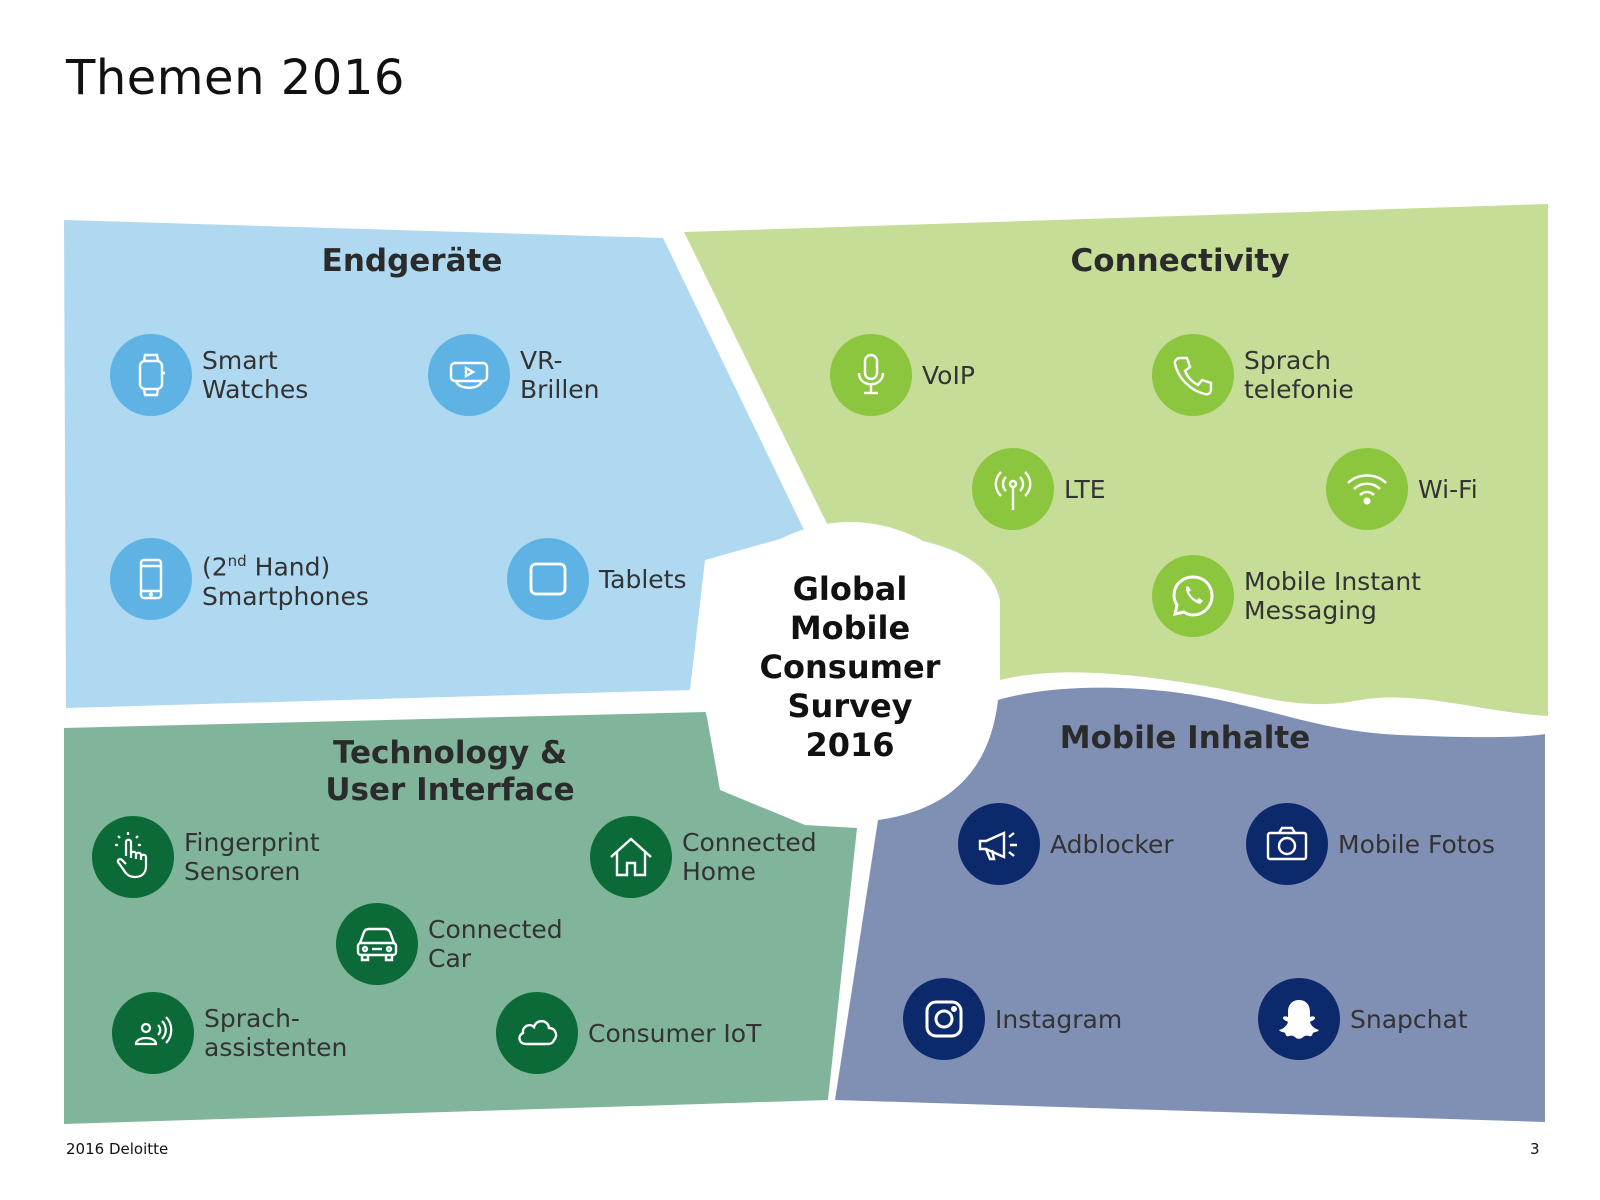 This screenshot has width=1600, height=1200. What do you see at coordinates (1180, 261) in the screenshot?
I see `connectivity-heading: Connectivity` at bounding box center [1180, 261].